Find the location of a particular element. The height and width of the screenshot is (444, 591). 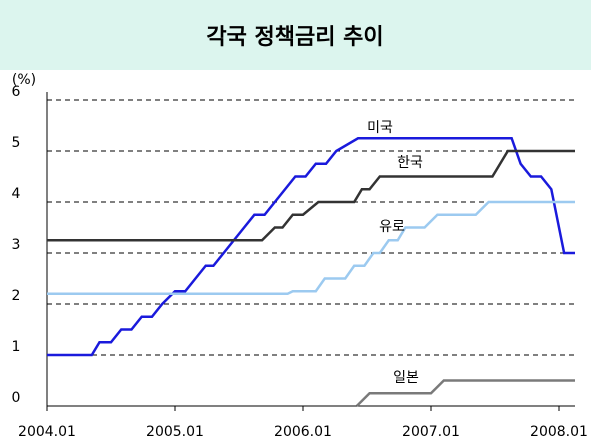

y-tick-label: 4 is located at coordinates (16, 194).